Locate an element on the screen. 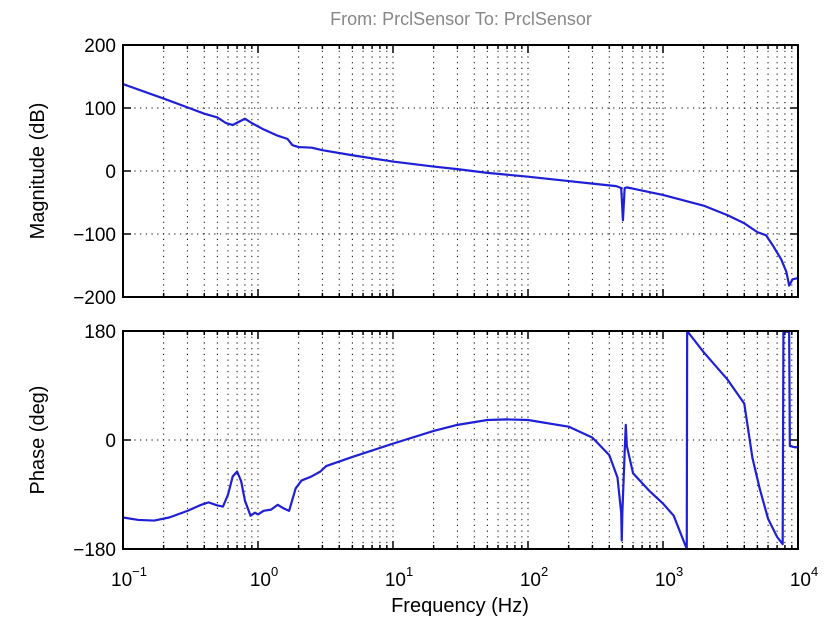 The width and height of the screenshot is (839, 636). phase-y-tick-label: −180 is located at coordinates (94, 550).